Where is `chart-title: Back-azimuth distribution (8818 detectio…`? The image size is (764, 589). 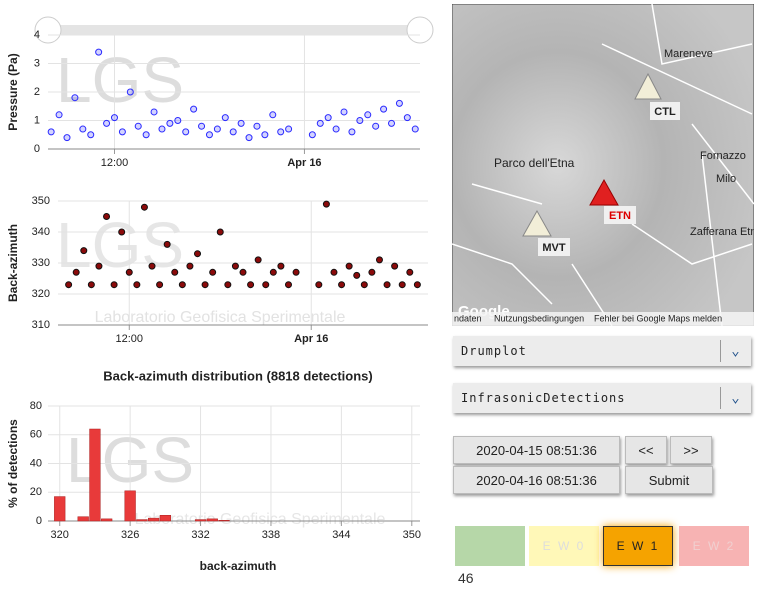
chart-title: Back-azimuth distribution (8818 detectio… is located at coordinates (237, 375).